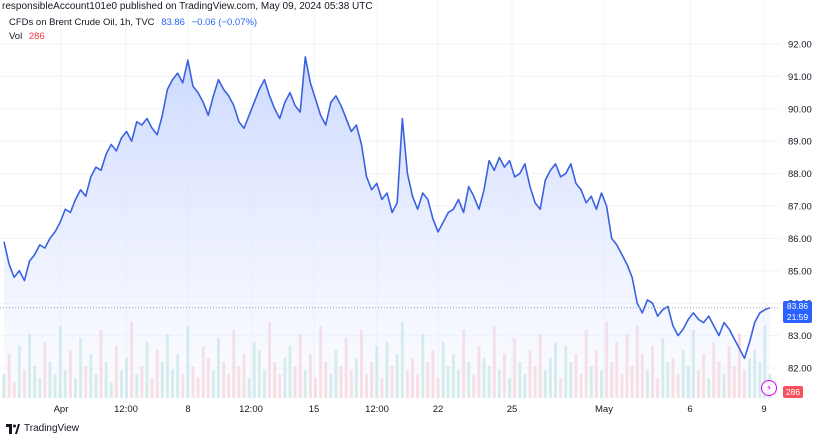 This screenshot has width=820, height=438. Describe the element at coordinates (800, 336) in the screenshot. I see `y-tick-label: 83.00` at that location.